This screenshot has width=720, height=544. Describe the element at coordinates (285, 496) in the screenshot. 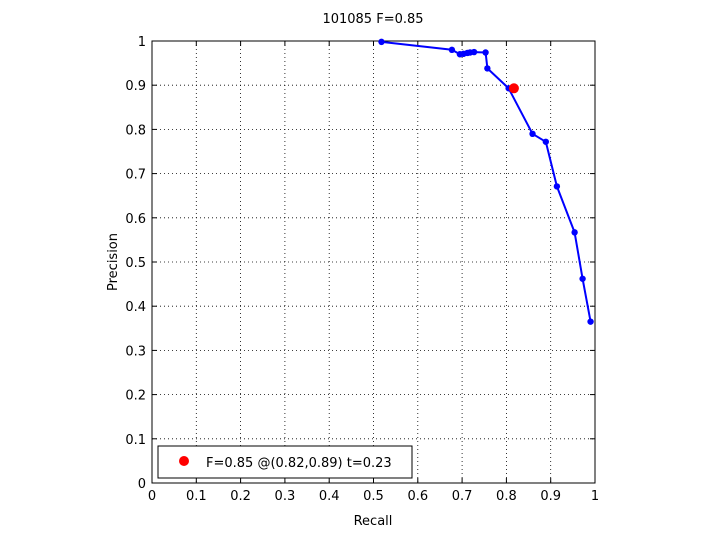

I see `x-tick-label: 0.3` at that location.